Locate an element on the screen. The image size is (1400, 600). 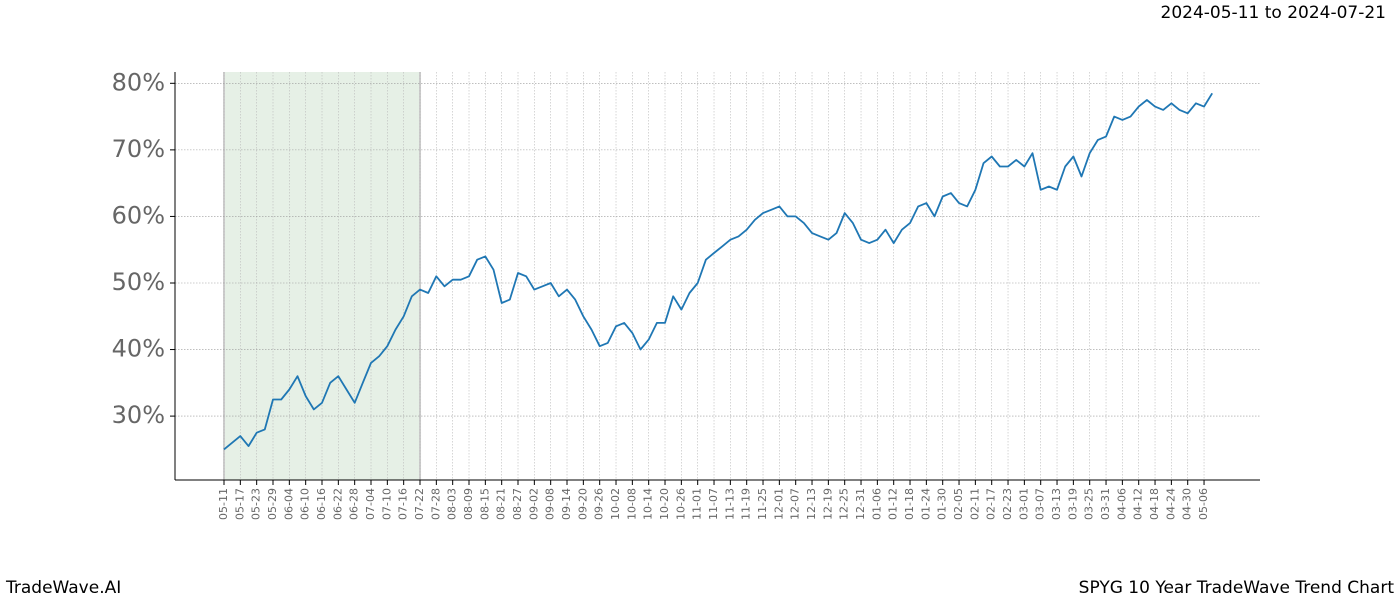
x-tick-label: 10-08 is located at coordinates (631, 504).